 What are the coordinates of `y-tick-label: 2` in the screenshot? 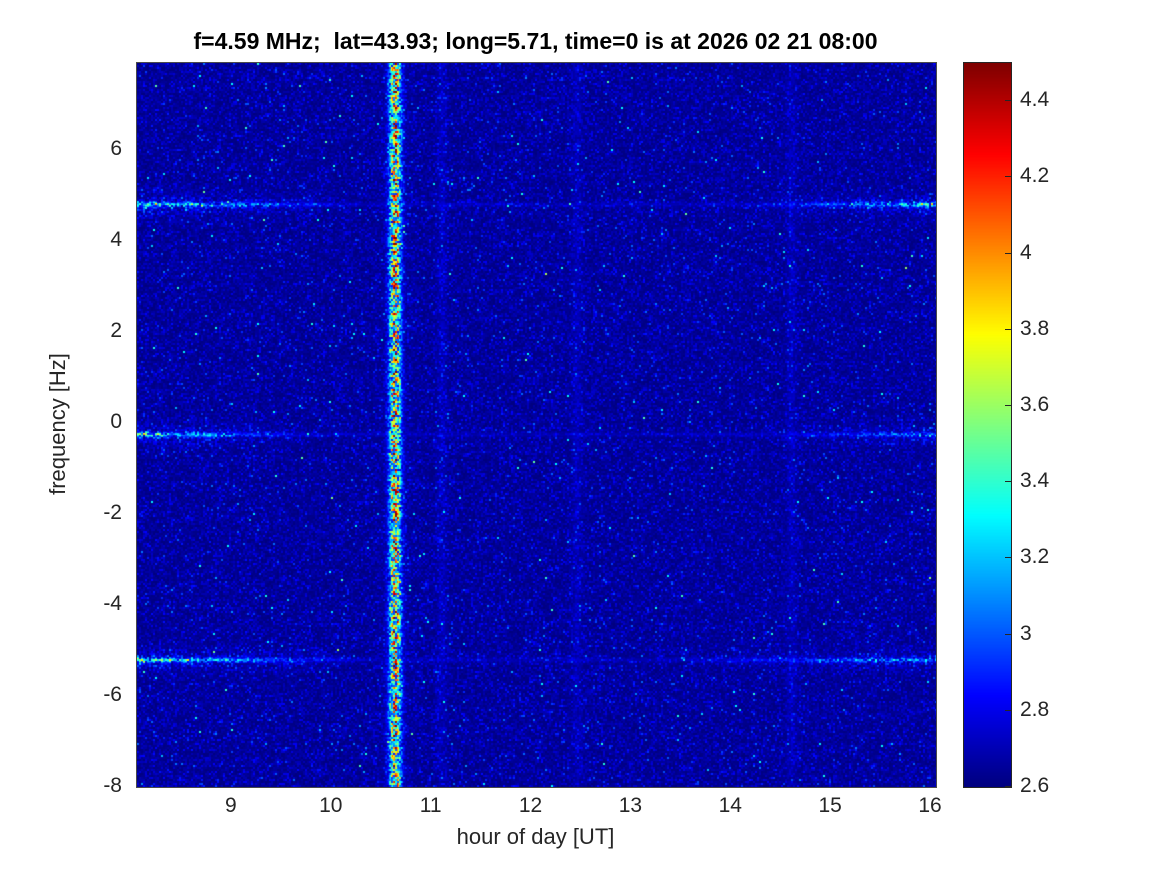 It's located at (116, 330).